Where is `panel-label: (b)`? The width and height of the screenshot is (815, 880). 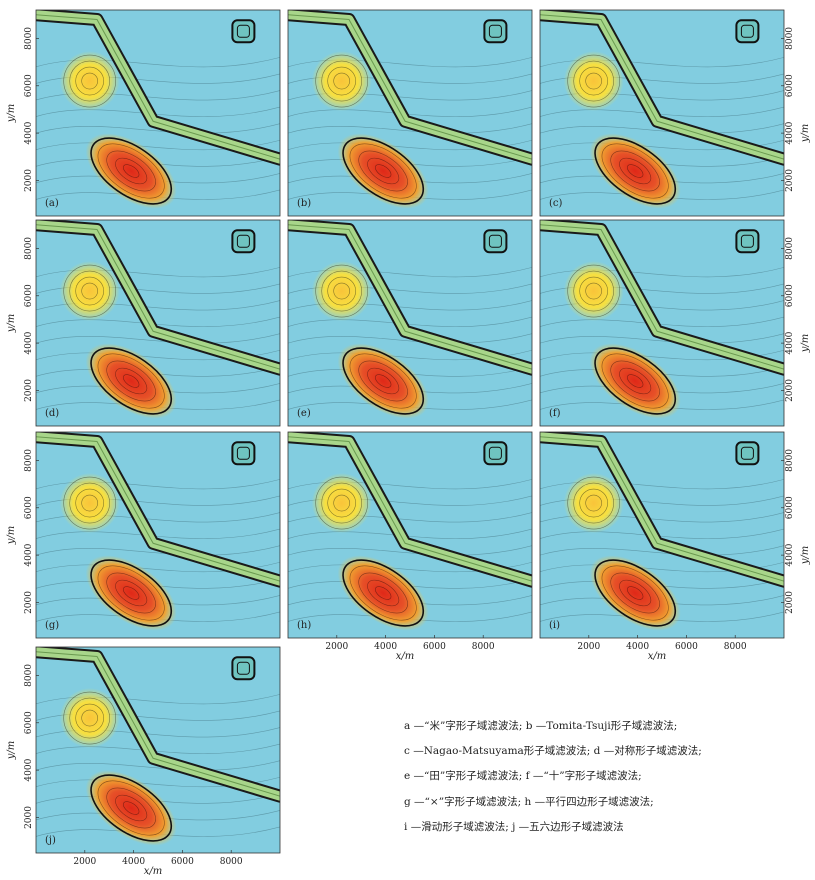
panel-label: (b) is located at coordinates (304, 203).